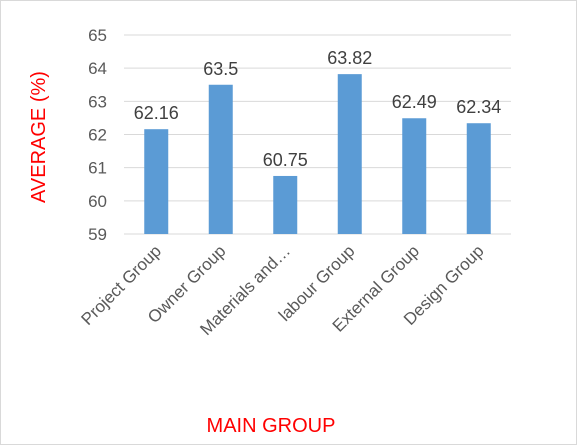  I want to click on x-axis-title: MAIN GROUP, so click(271, 426).